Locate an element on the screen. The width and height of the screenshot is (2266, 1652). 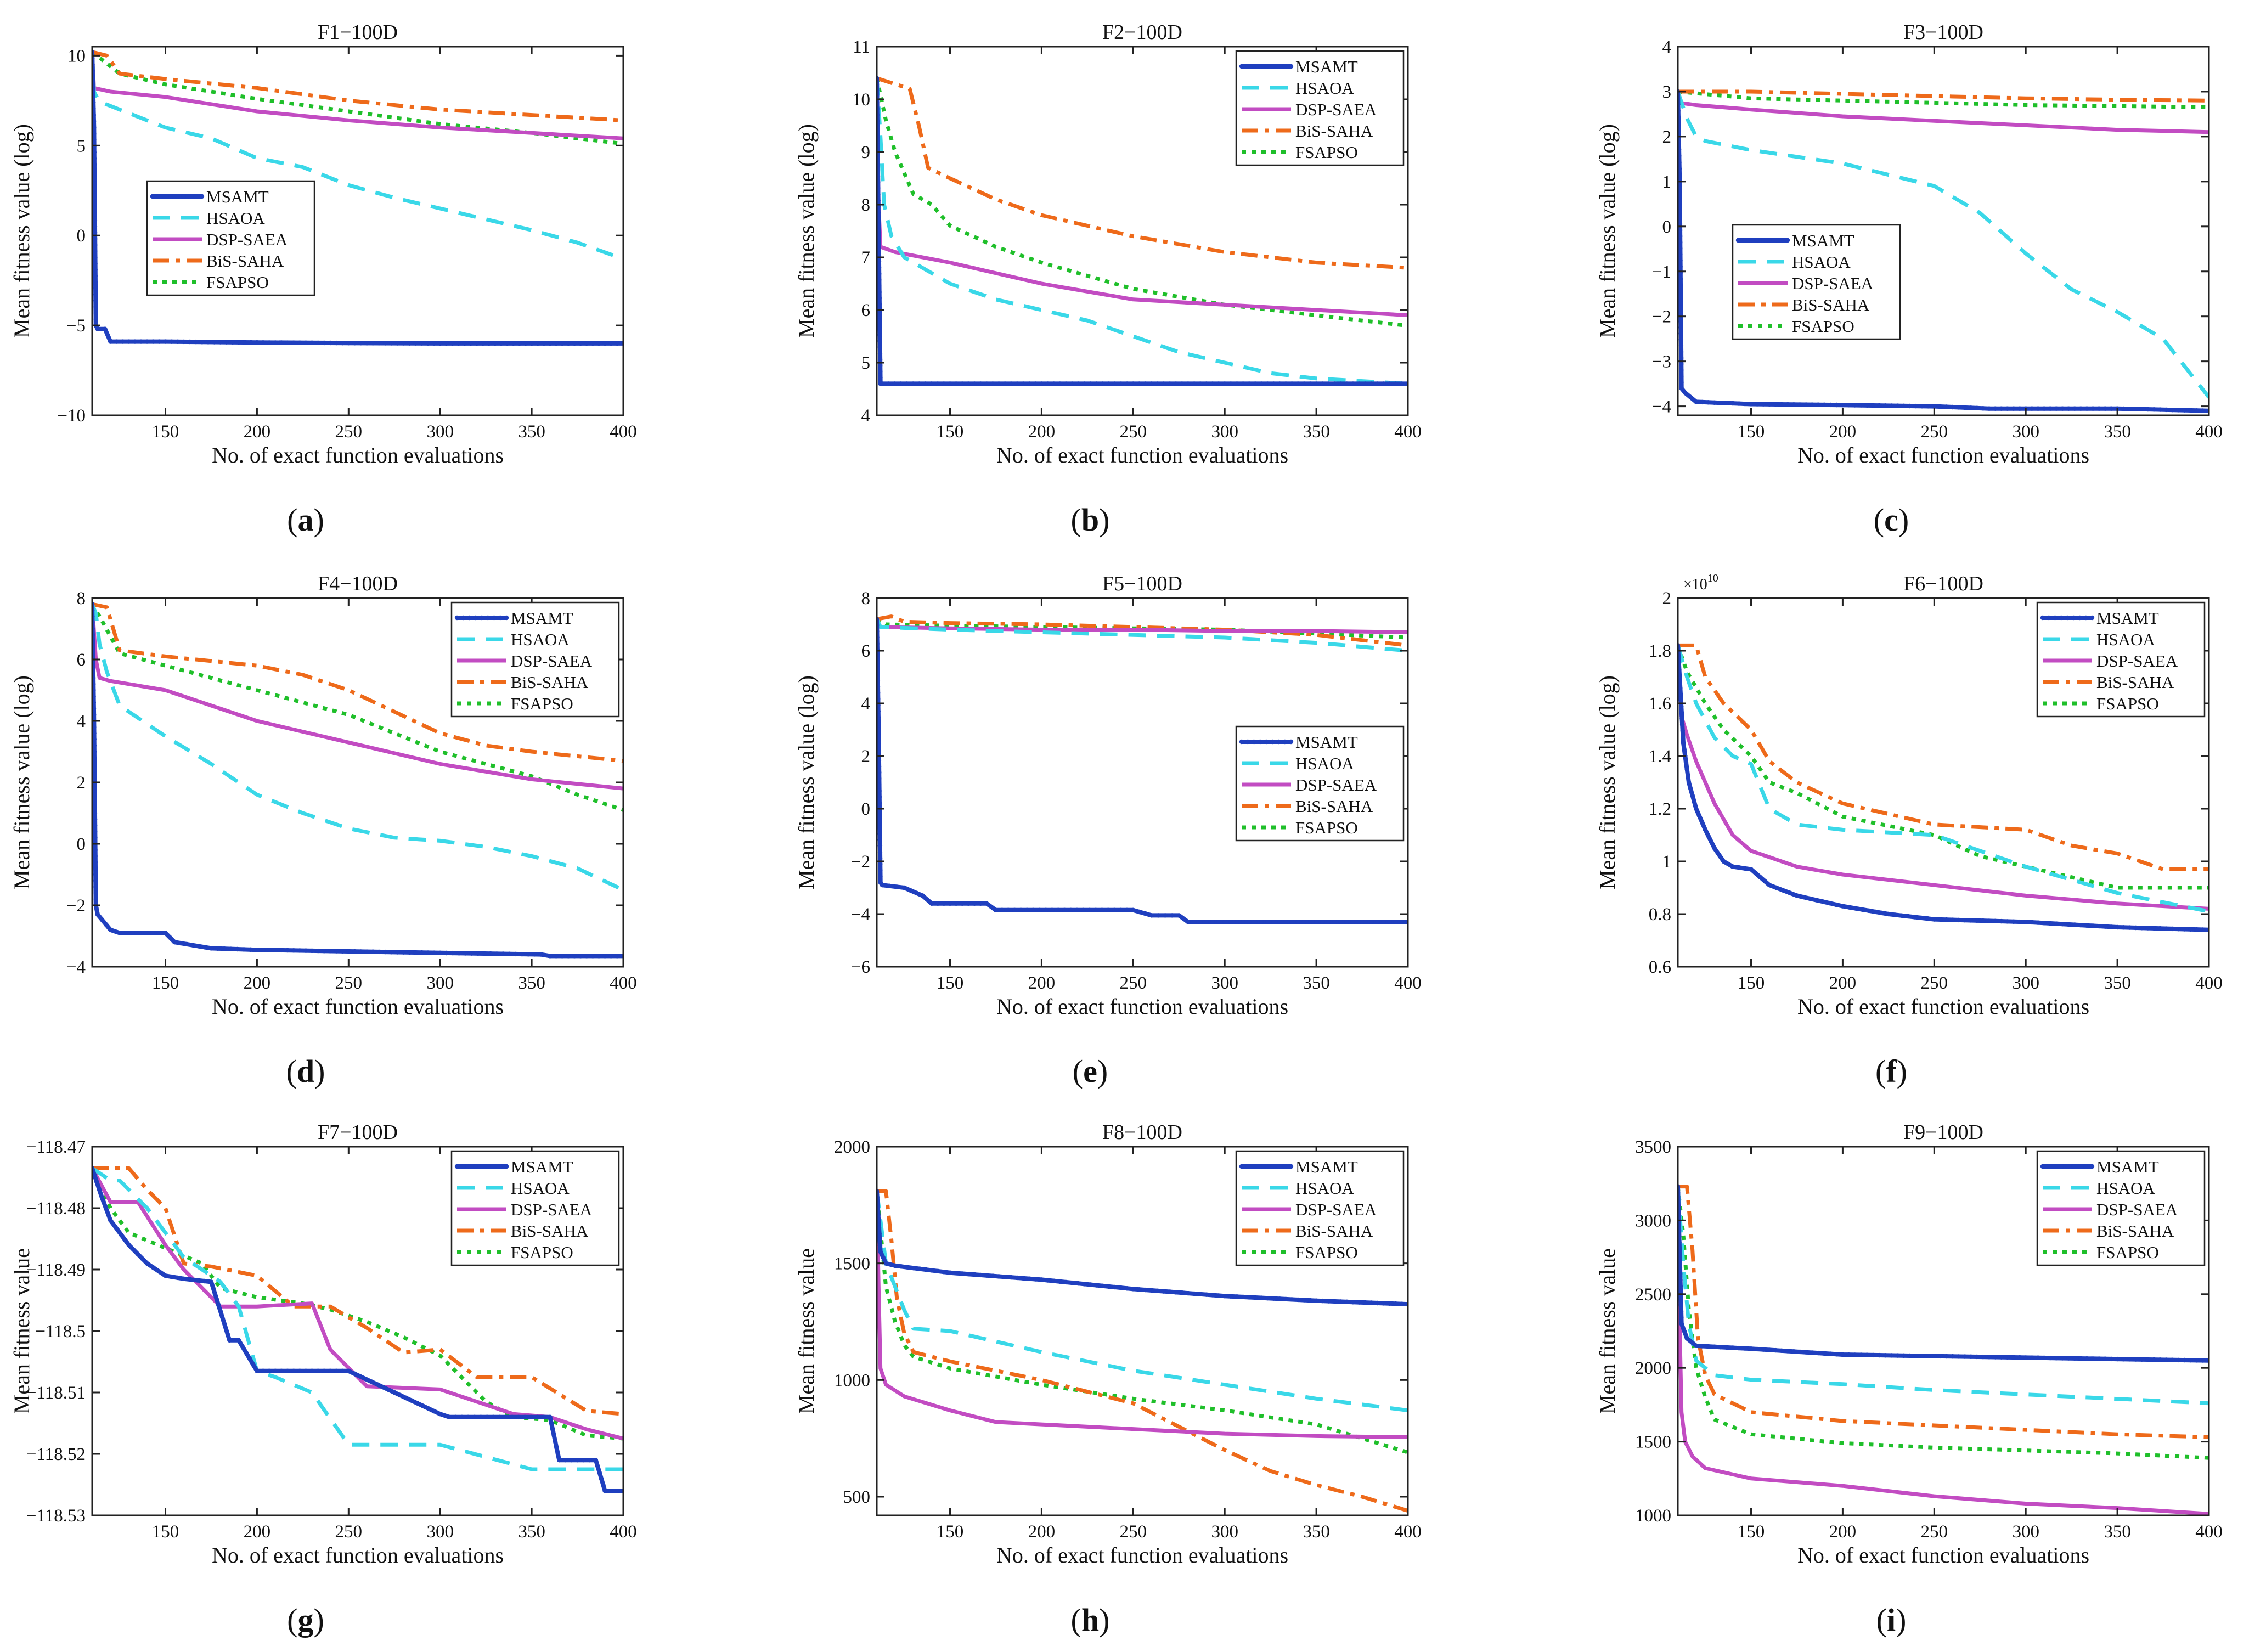
y-axis-label: Mean fitness value (log) is located at coordinates (1607, 782).